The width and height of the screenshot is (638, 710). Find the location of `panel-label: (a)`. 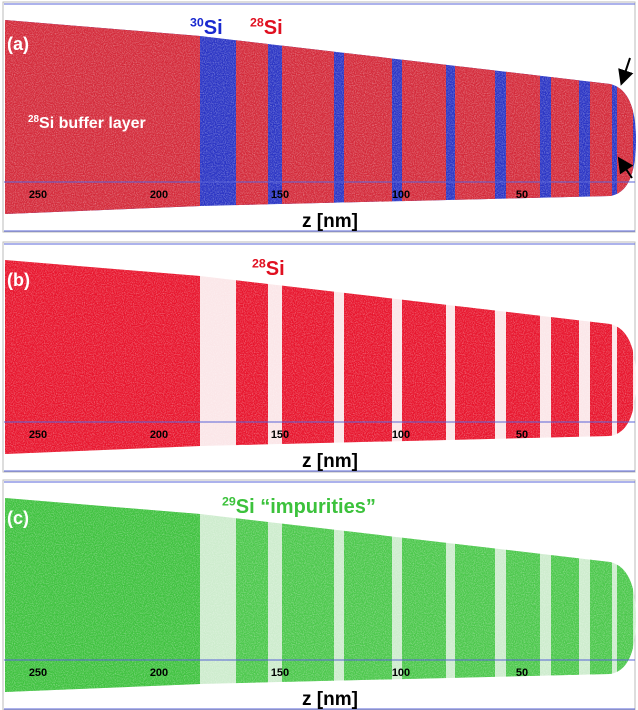

panel-label: (a) is located at coordinates (18, 44).